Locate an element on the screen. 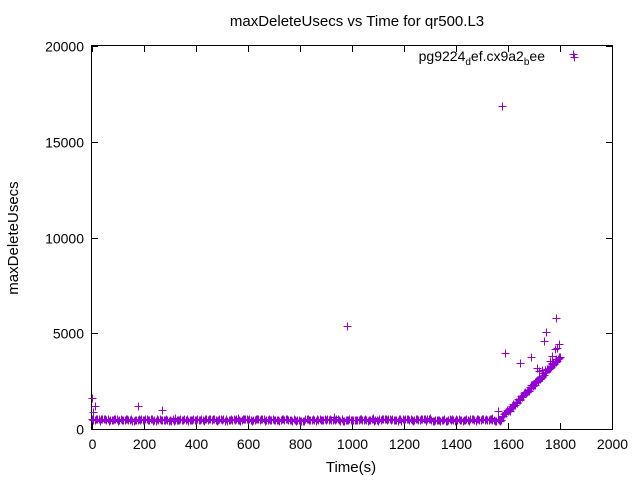  x-tick-labels: 0 200 400 600 800 1000 1200 1400 1600 1800 2000 is located at coordinates (359, 444).